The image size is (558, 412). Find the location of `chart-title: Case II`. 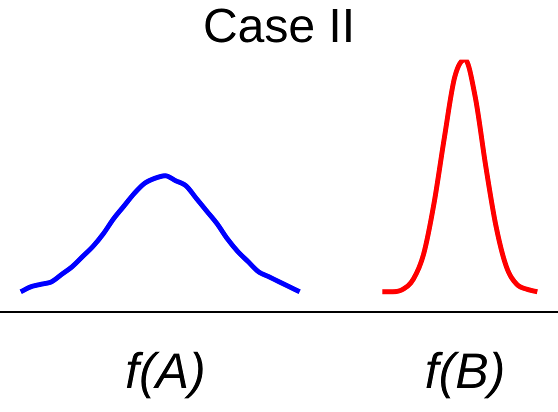

chart-title: Case II is located at coordinates (279, 27).